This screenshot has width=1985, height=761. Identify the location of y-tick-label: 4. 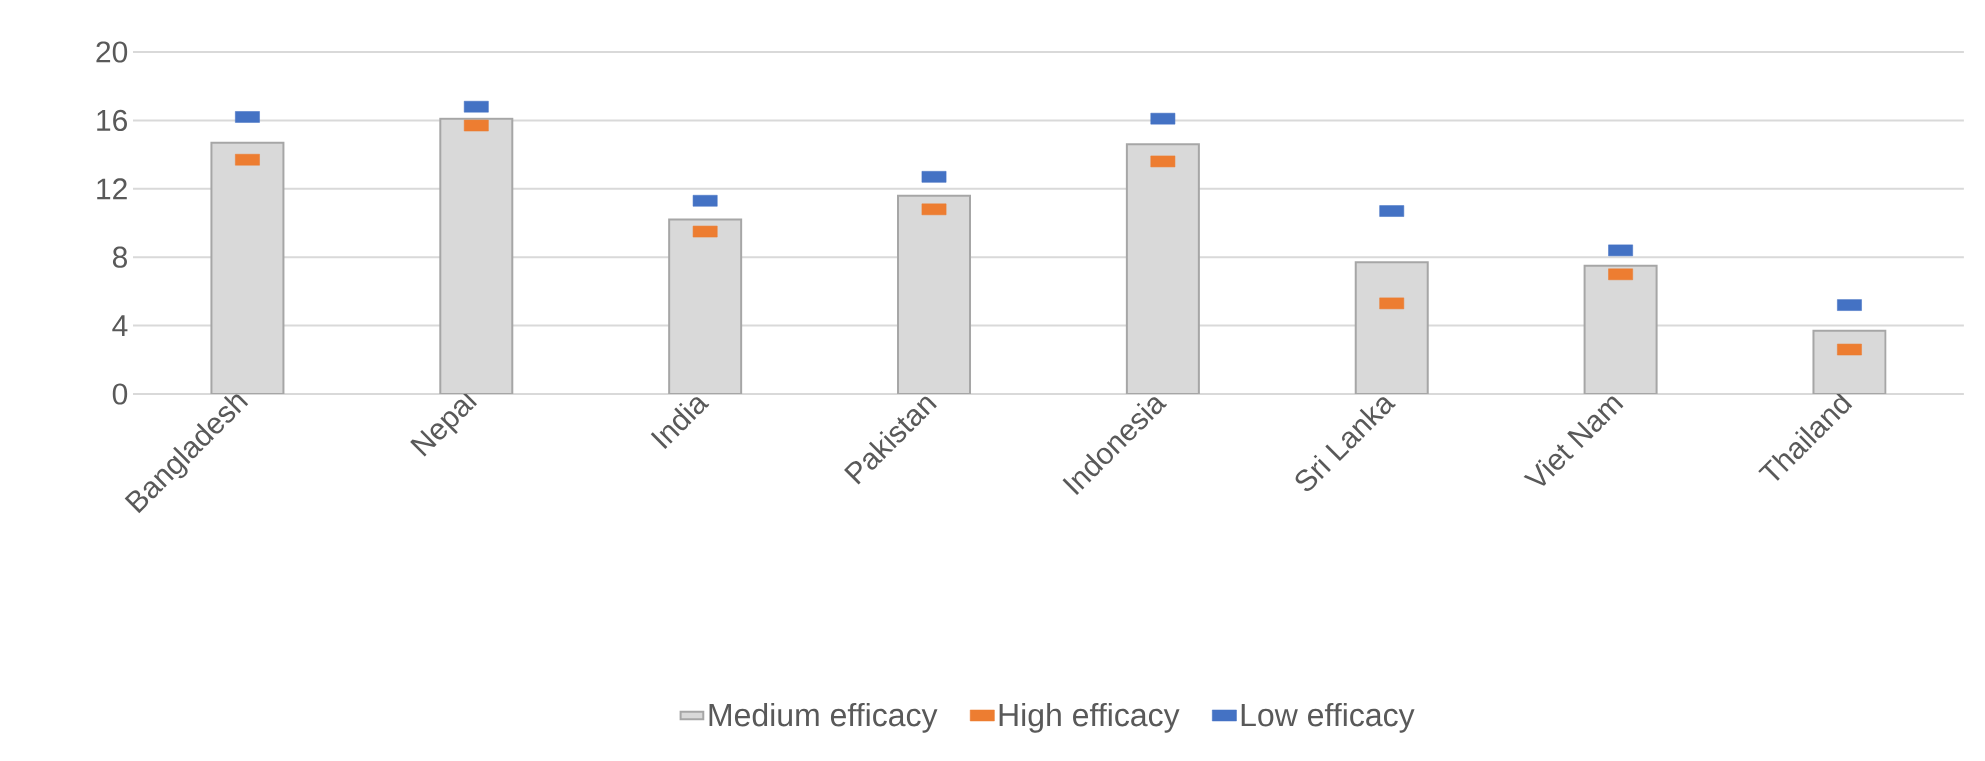
(120, 325).